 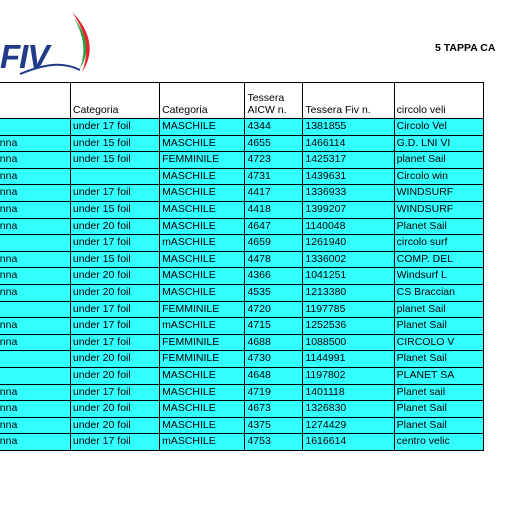 What do you see at coordinates (115, 259) in the screenshot?
I see `foil-category-cell: under 15 foil` at bounding box center [115, 259].